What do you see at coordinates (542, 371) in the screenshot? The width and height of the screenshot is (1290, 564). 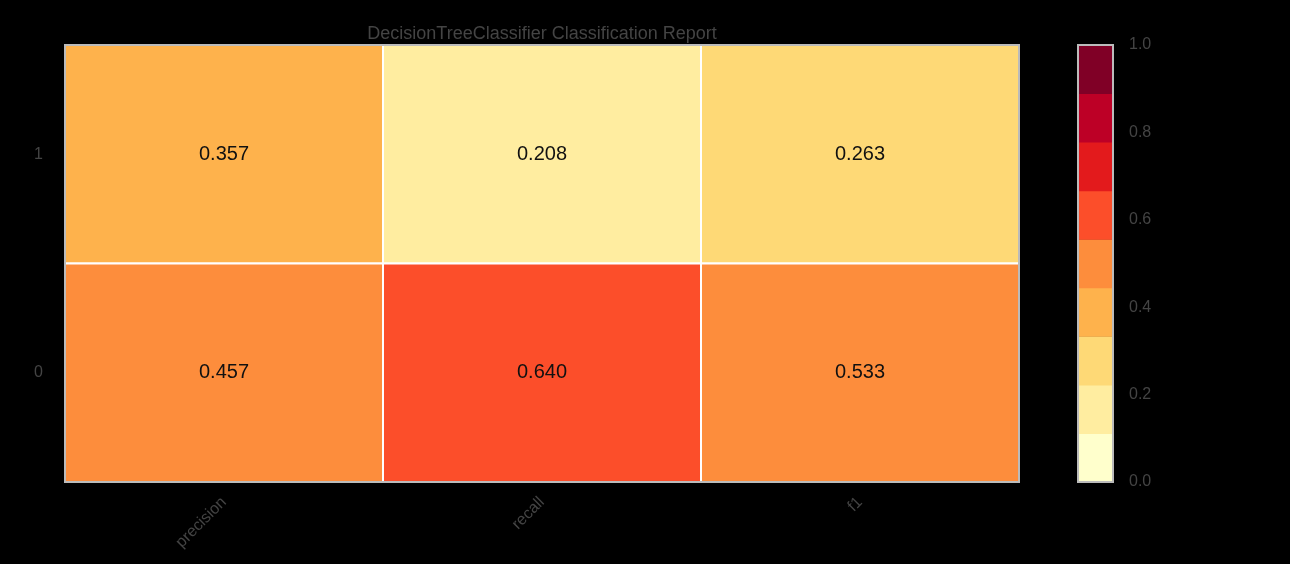 I see `data-label: 0.640` at bounding box center [542, 371].